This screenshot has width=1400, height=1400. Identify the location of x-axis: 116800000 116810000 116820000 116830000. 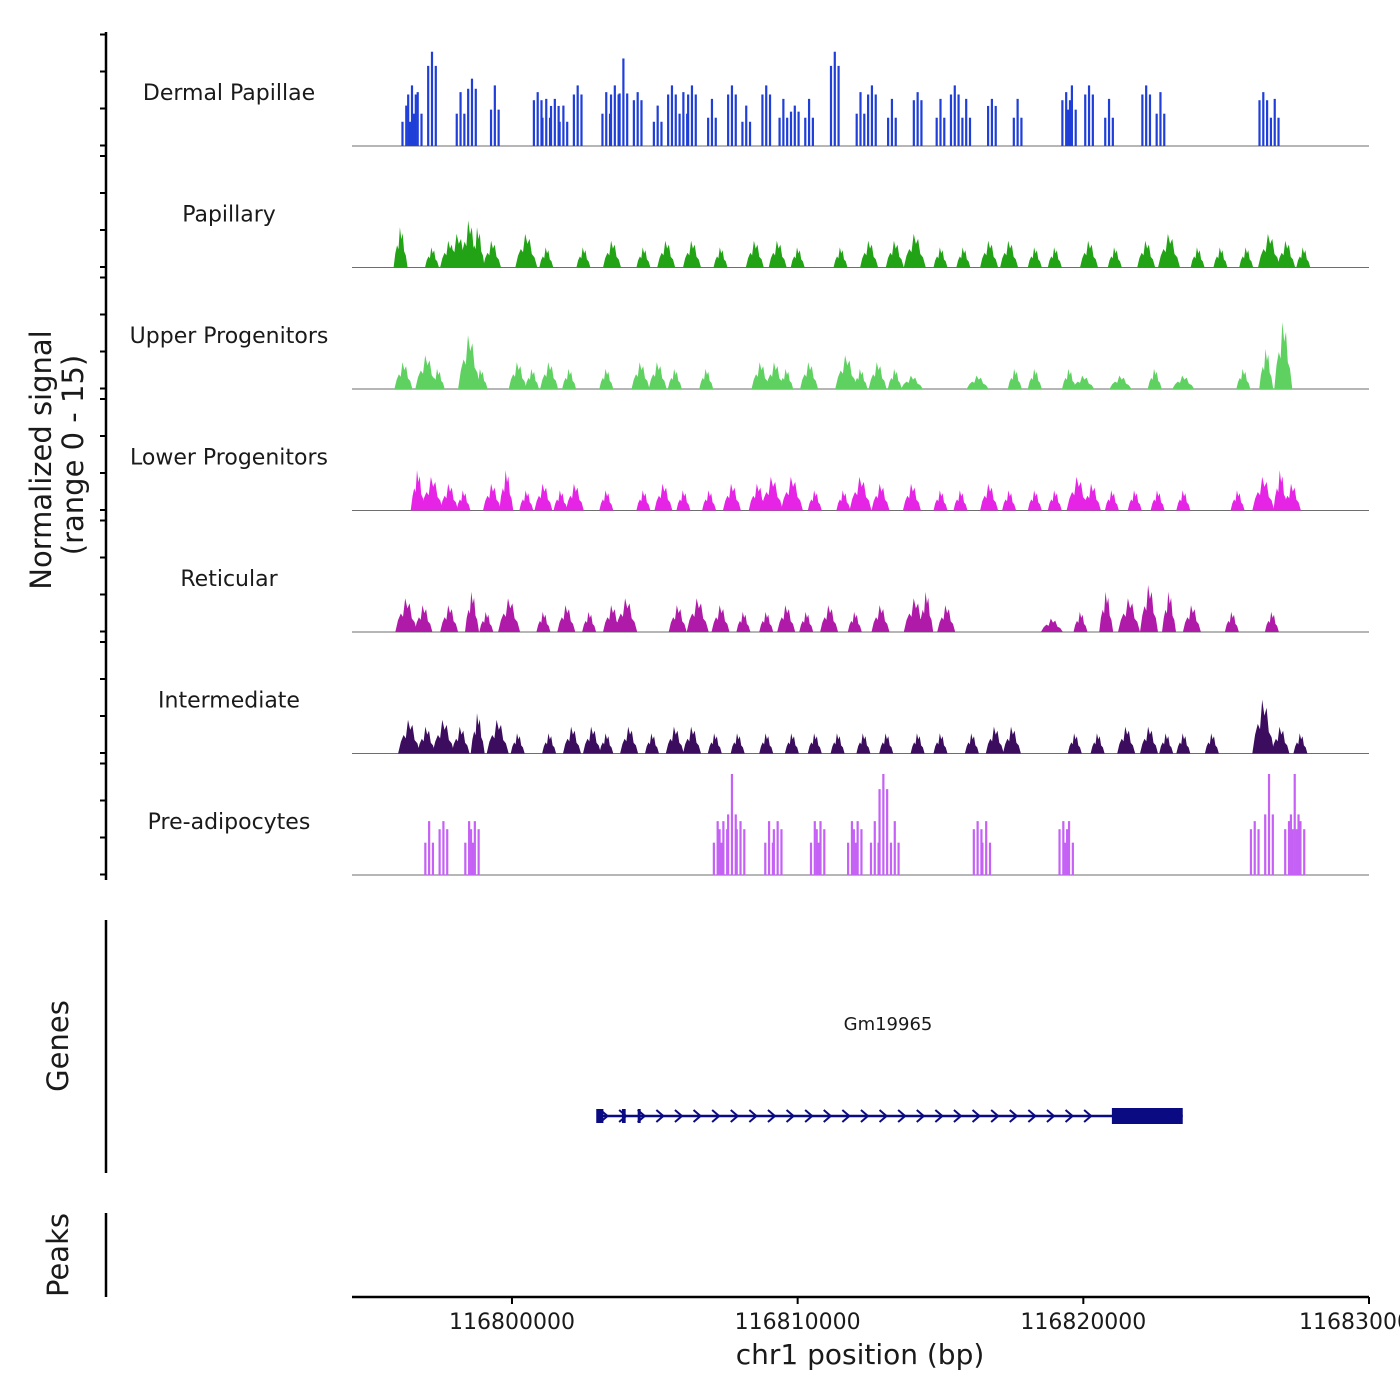
(876, 1315).